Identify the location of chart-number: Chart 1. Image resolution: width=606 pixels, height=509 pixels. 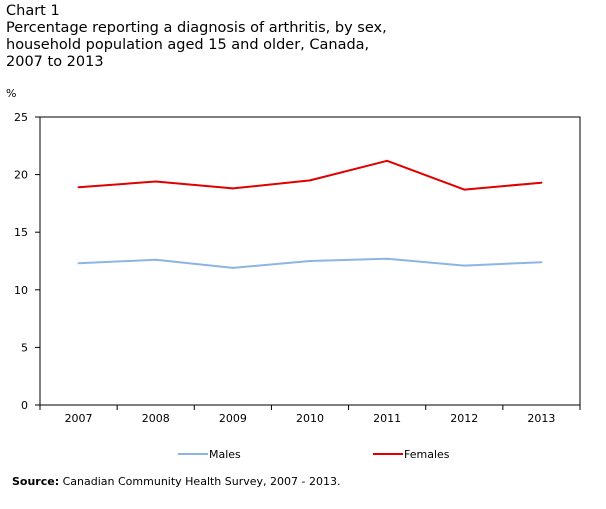
(33, 11).